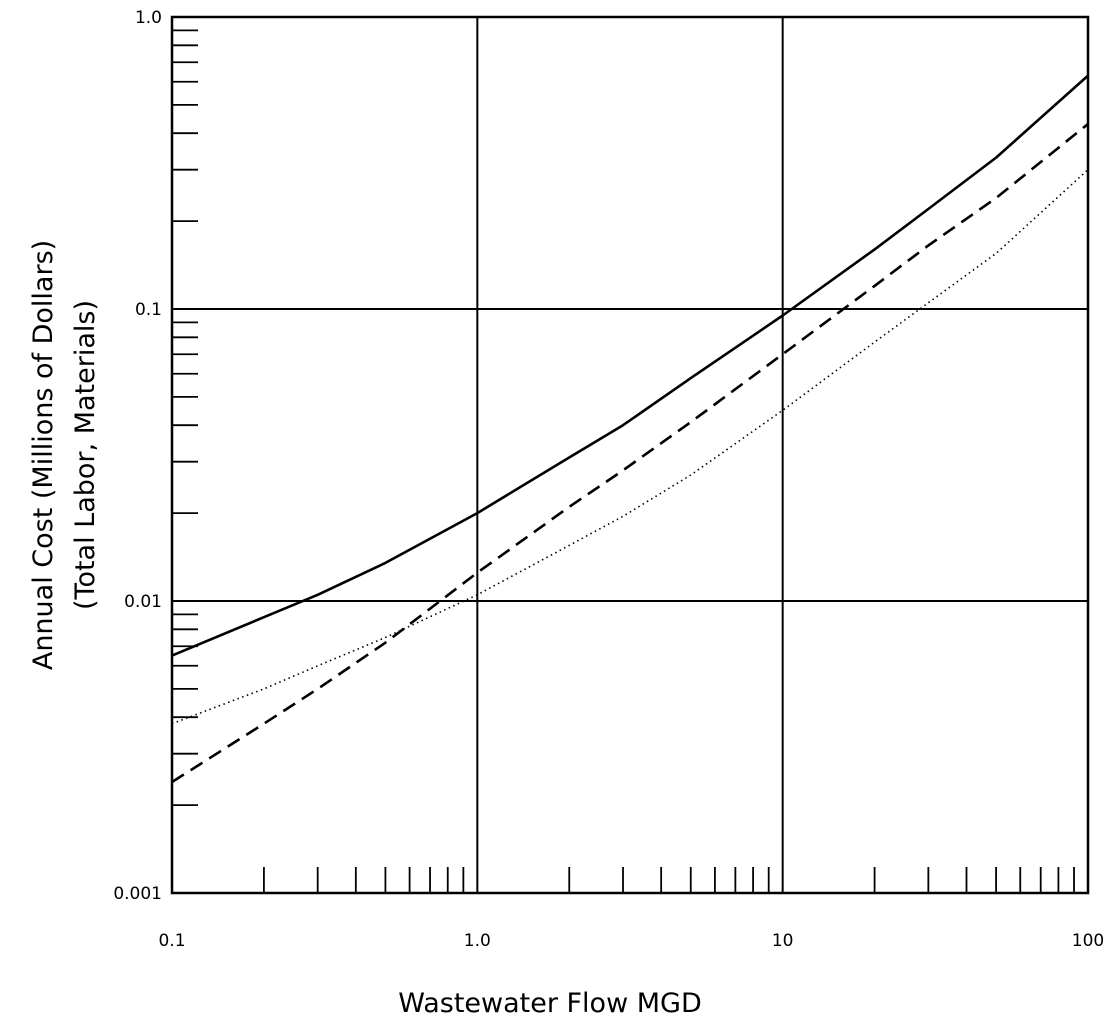 Image resolution: width=1110 pixels, height=1025 pixels. I want to click on x-tick-label: 1.0, so click(477, 941).